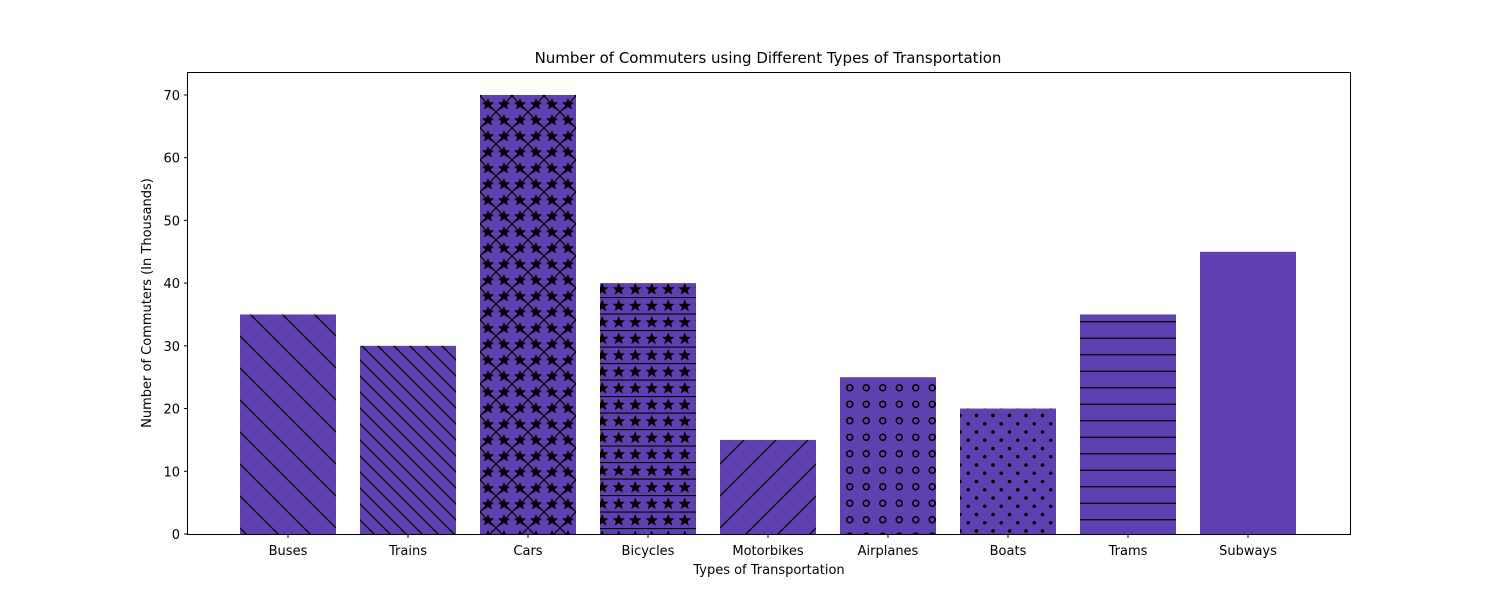 This screenshot has width=1500, height=600. Describe the element at coordinates (1128, 424) in the screenshot. I see `bar-hatch-trams` at that location.